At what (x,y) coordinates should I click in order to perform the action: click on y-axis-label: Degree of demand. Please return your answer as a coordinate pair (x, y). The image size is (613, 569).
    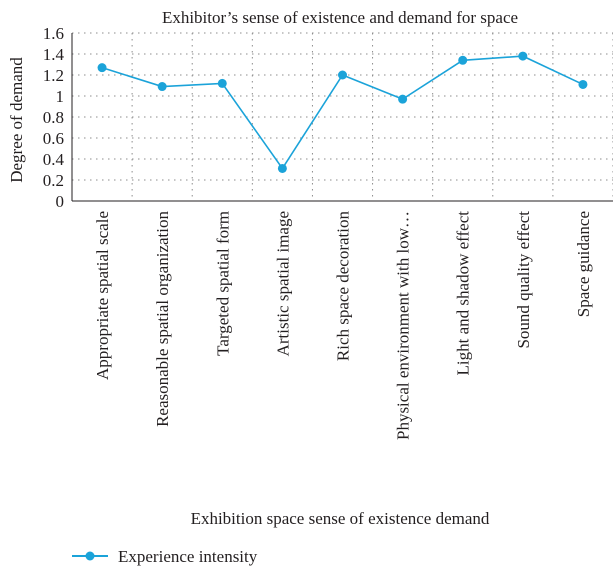
    Looking at the image, I should click on (16, 120).